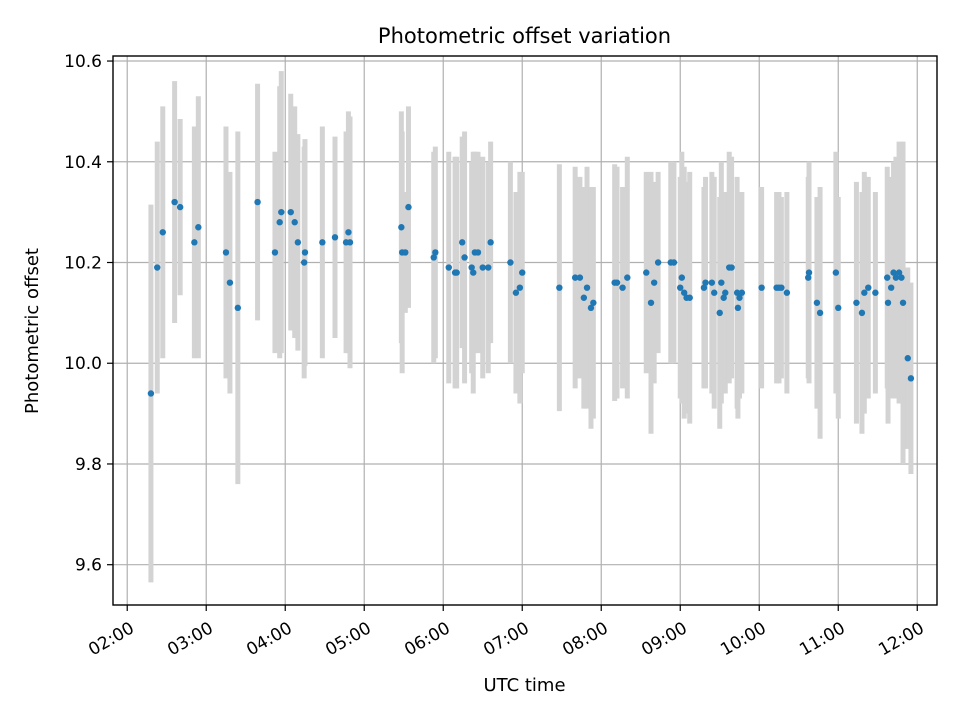 This screenshot has width=960, height=720. Describe the element at coordinates (83, 62) in the screenshot. I see `y-tick-label: 10.6` at that location.